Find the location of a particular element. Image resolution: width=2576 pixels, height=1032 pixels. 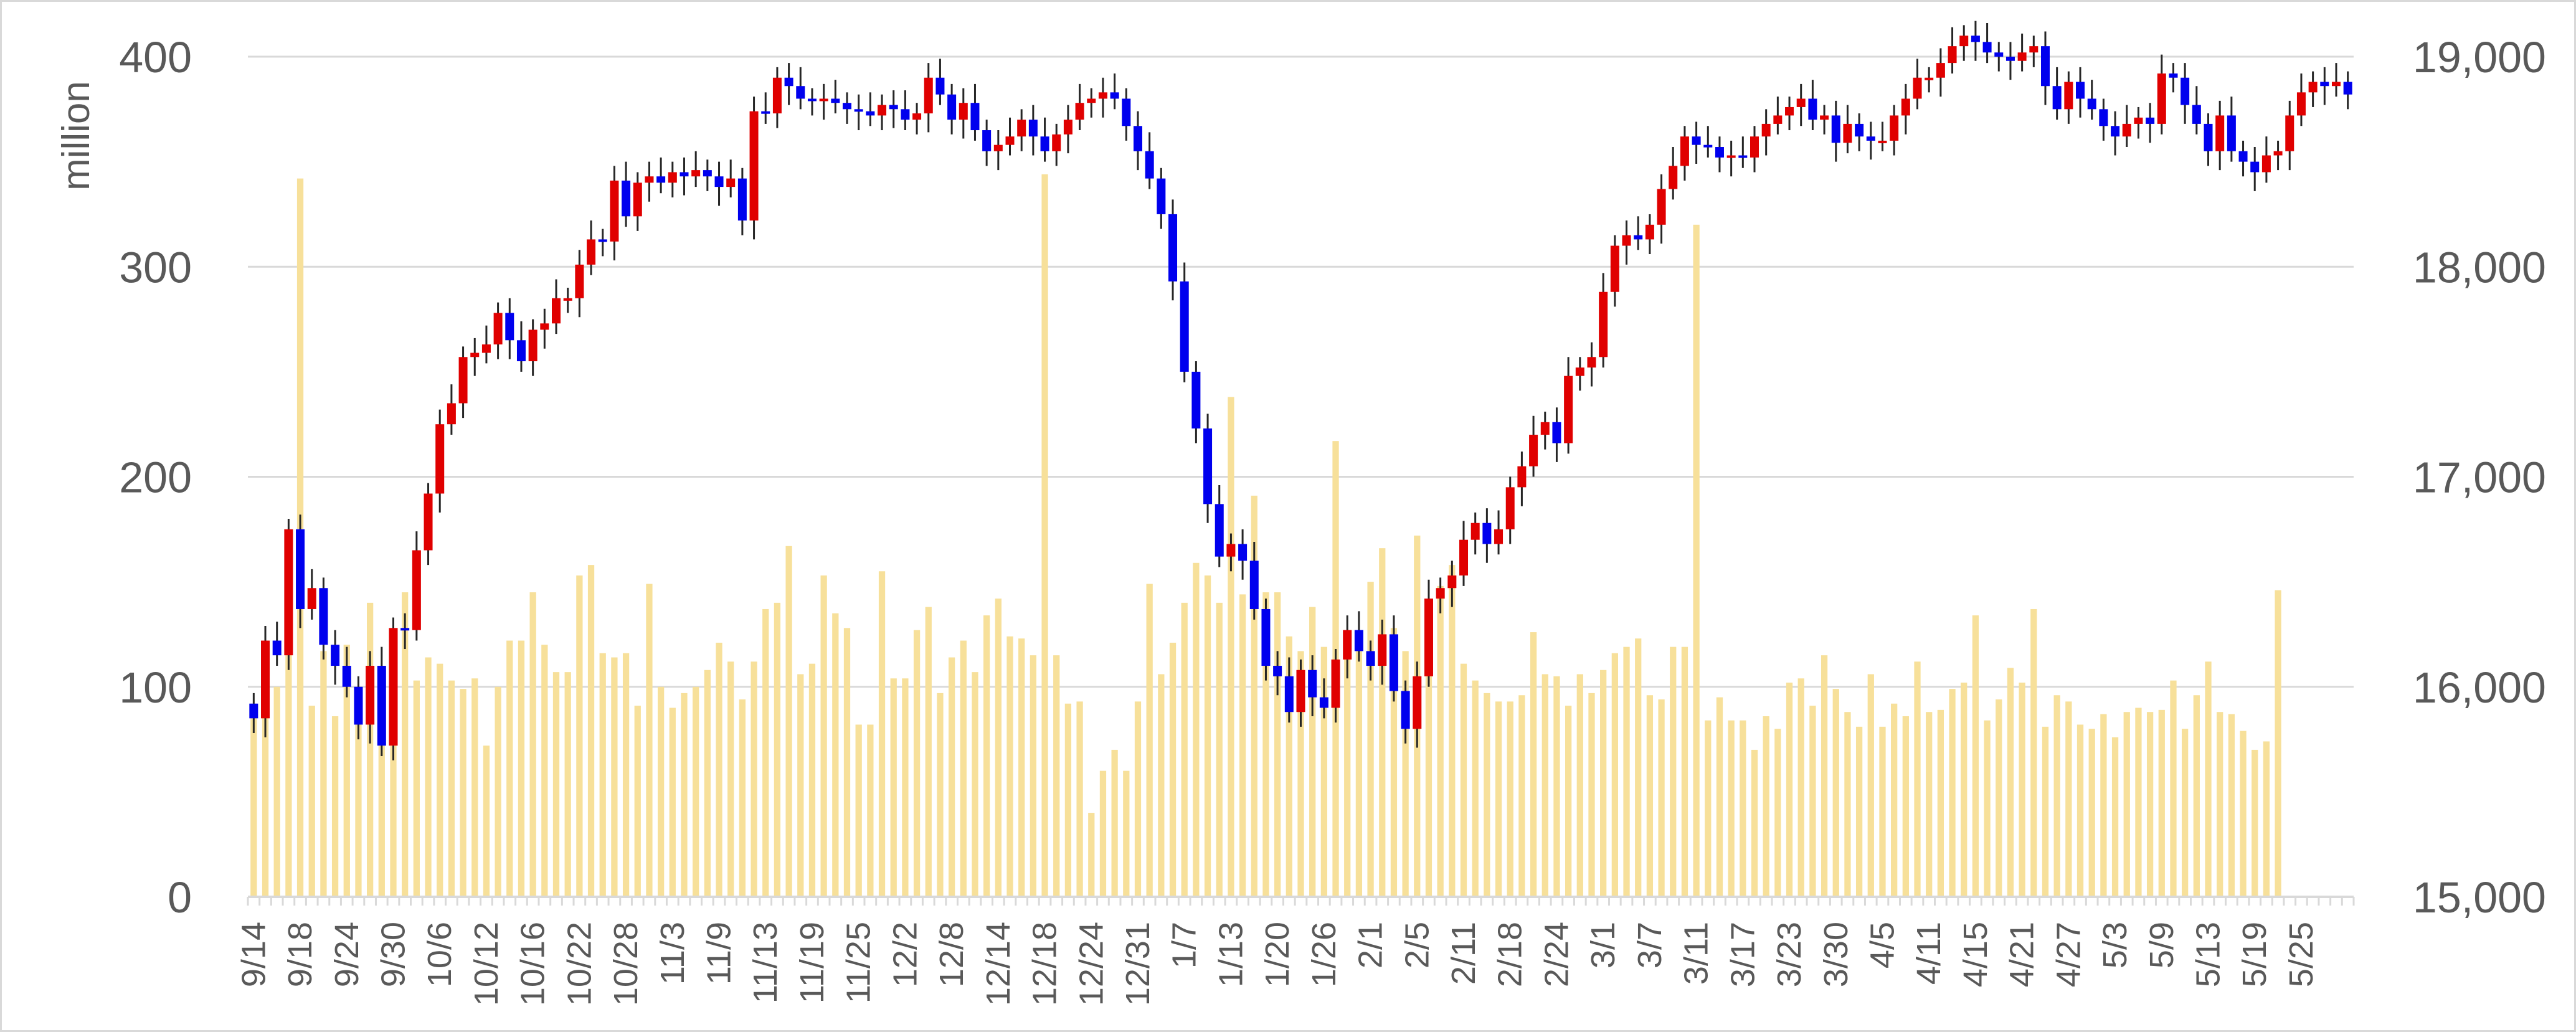

x-tick-label: 9/18 is located at coordinates (300, 954).